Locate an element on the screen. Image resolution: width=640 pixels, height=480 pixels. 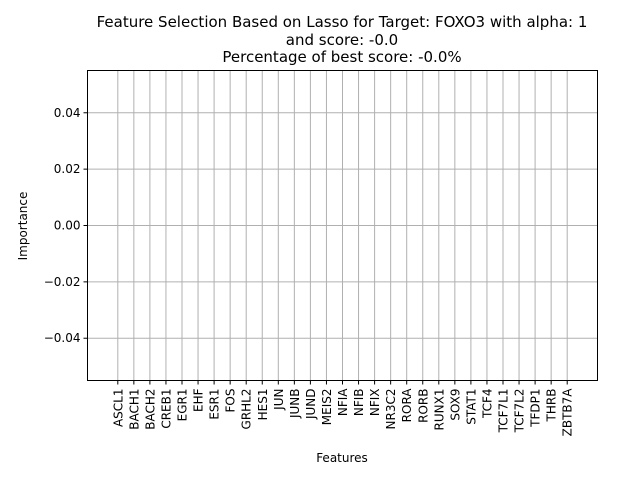
chart-title-line-3: Percentage of best score: -0.0% is located at coordinates (341, 57).